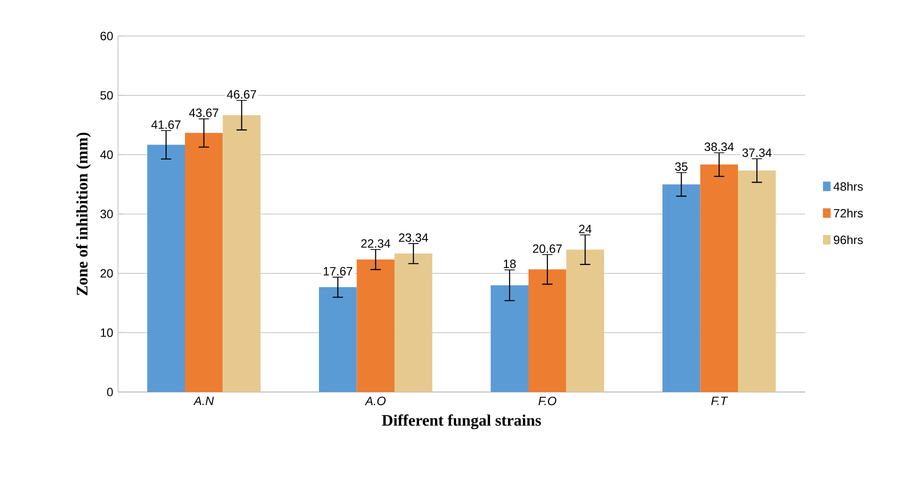  What do you see at coordinates (203, 113) in the screenshot?
I see `data-label: 43.67` at bounding box center [203, 113].